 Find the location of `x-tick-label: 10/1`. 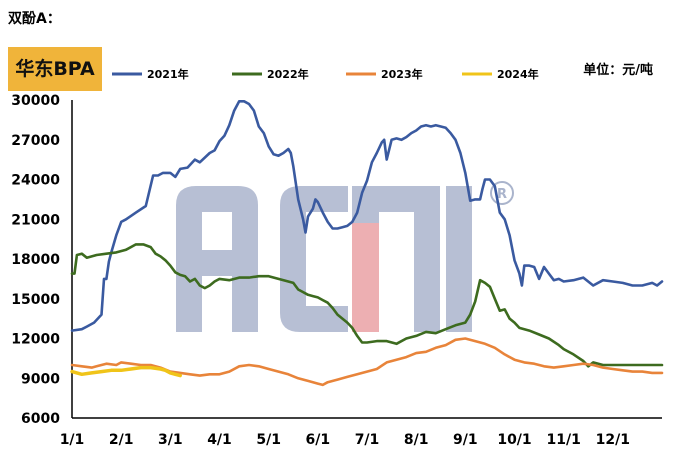

x-tick-label: 10/1 is located at coordinates (514, 440).